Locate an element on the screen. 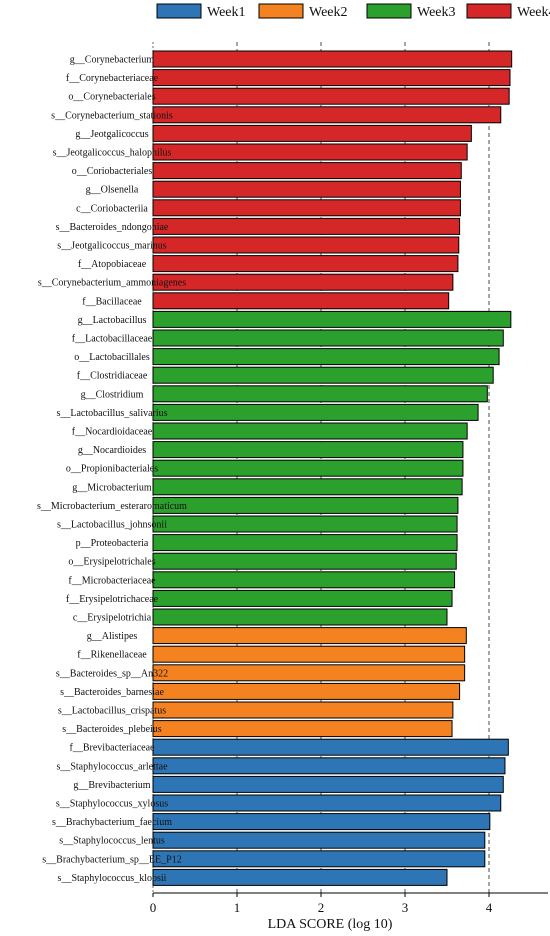 This screenshot has width=550, height=936. category-label-s__Bacteroides_sp__An322: s__Bacteroides_sp__An322 is located at coordinates (112, 673).